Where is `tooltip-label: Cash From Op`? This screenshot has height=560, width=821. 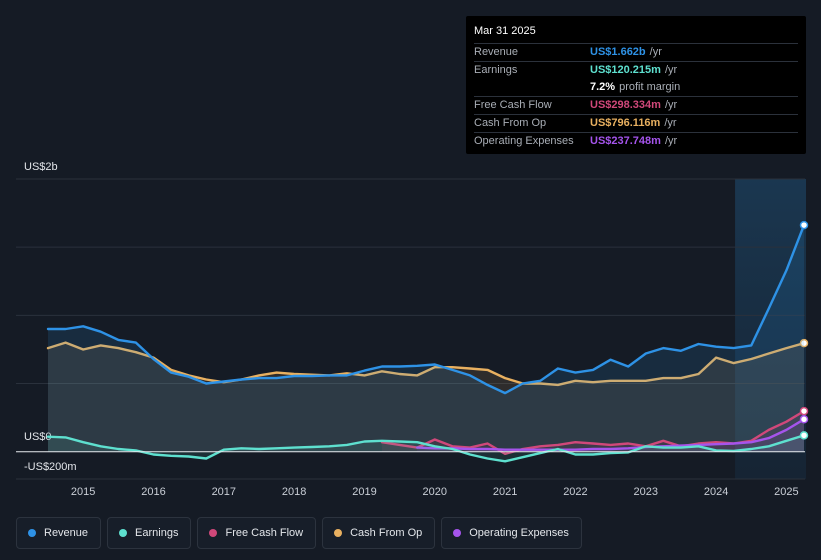 tooltip-label: Cash From Op is located at coordinates (510, 123).